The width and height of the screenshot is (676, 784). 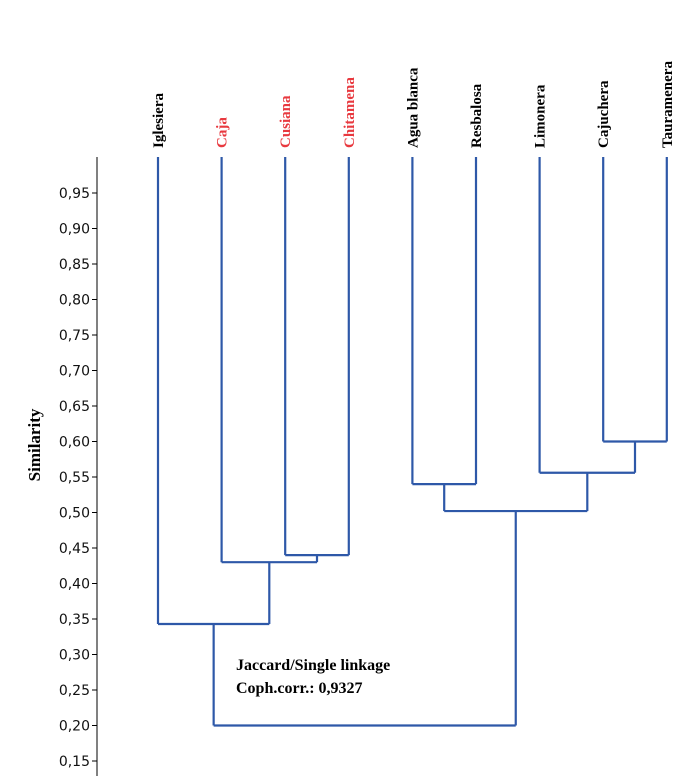 I want to click on y-tick-label: 0,35, so click(x=74, y=620).